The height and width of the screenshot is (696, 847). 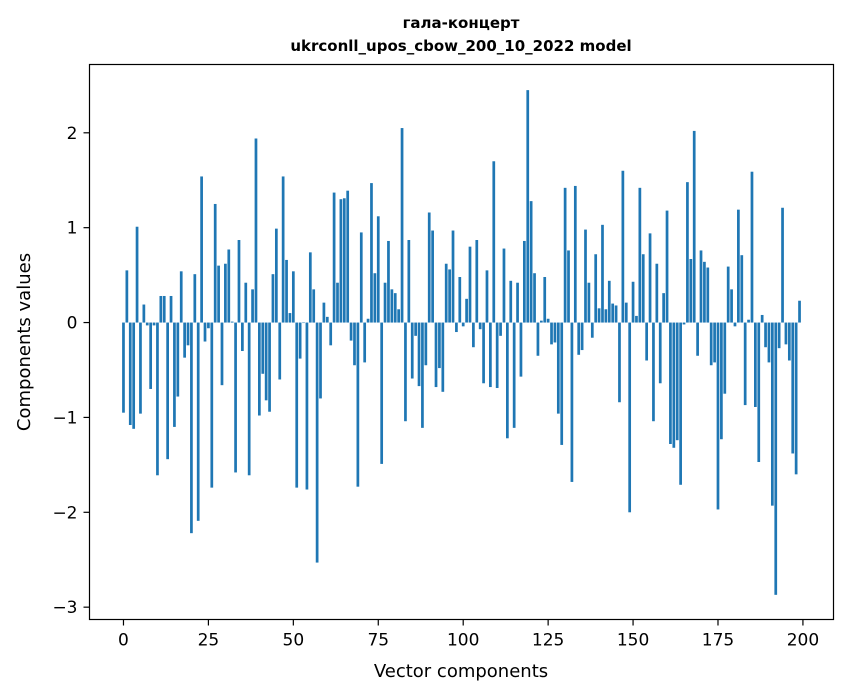 I want to click on y-tick-label: 1, so click(x=72, y=229).